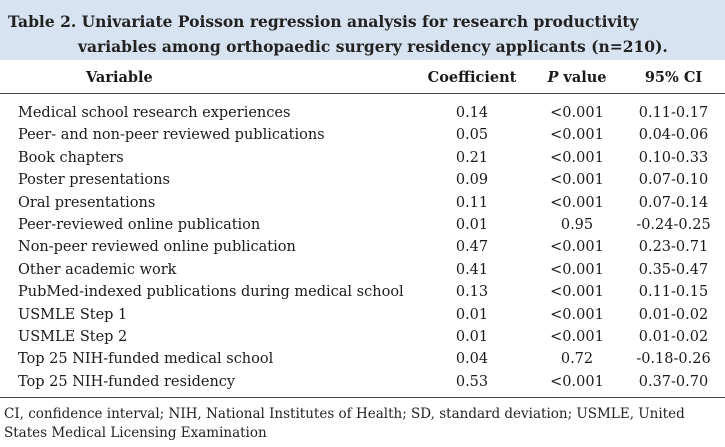 Image resolution: width=725 pixels, height=447 pixels. Describe the element at coordinates (673, 225) in the screenshot. I see `cell-ci: -0.24-0.25` at that location.